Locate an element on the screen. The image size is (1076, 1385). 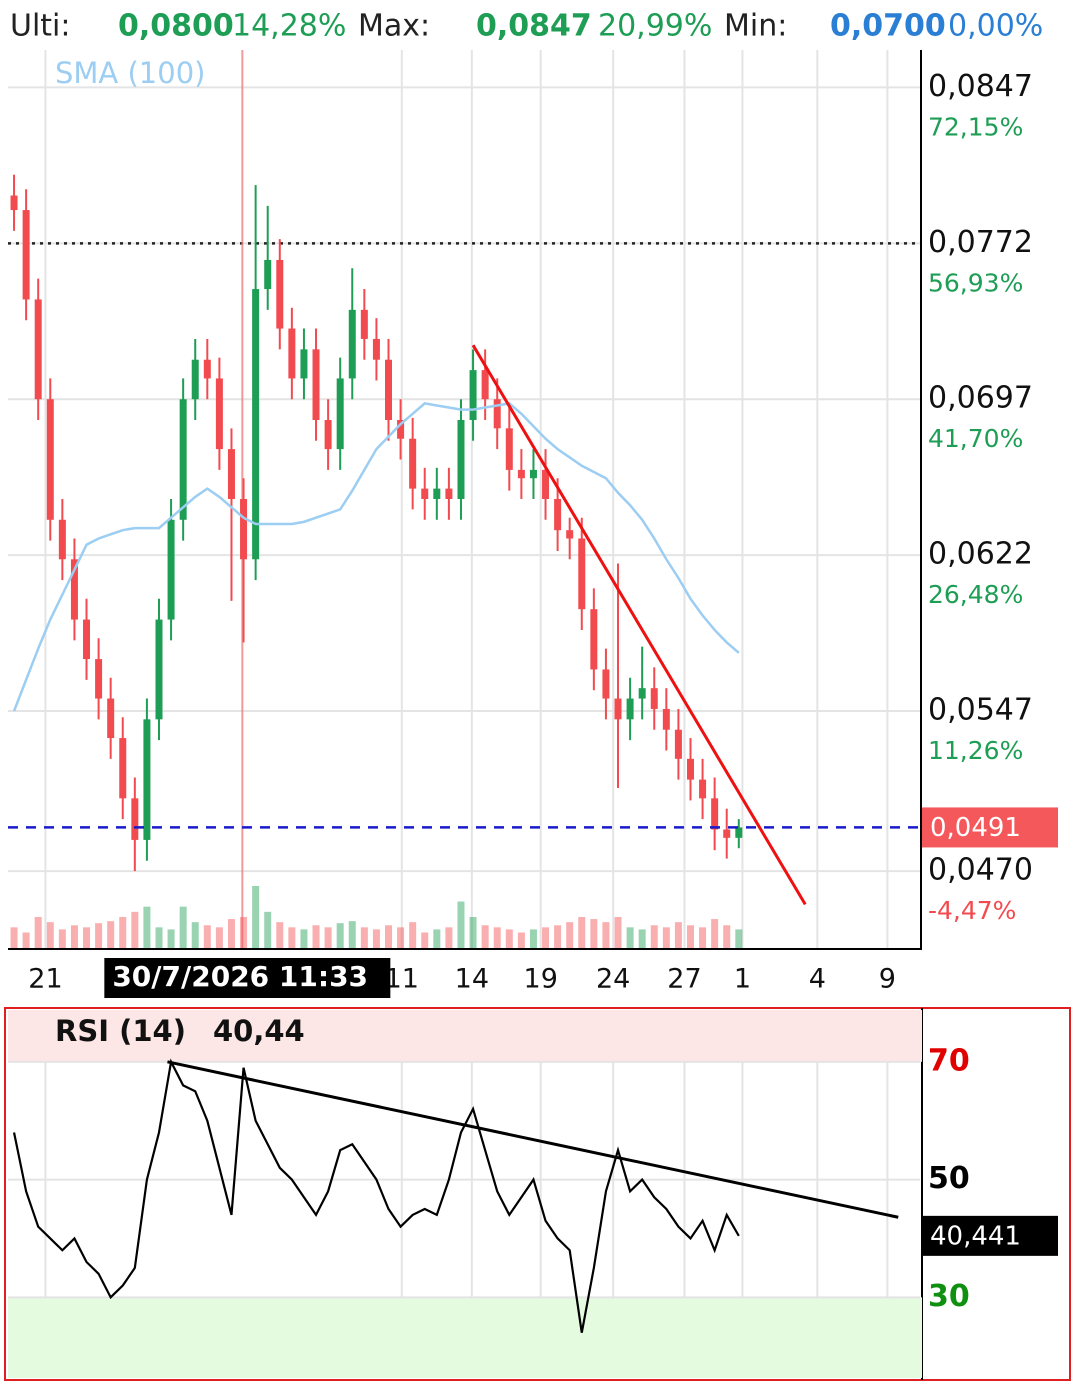
sma-legend: SMA (100) is located at coordinates (130, 73).